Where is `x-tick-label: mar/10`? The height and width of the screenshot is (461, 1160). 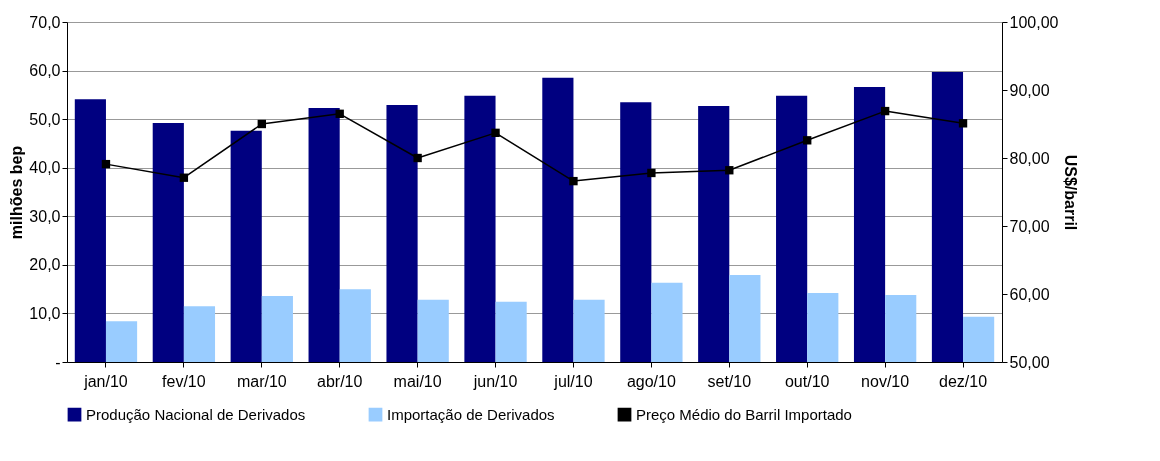
x-tick-label: mar/10 is located at coordinates (261, 381).